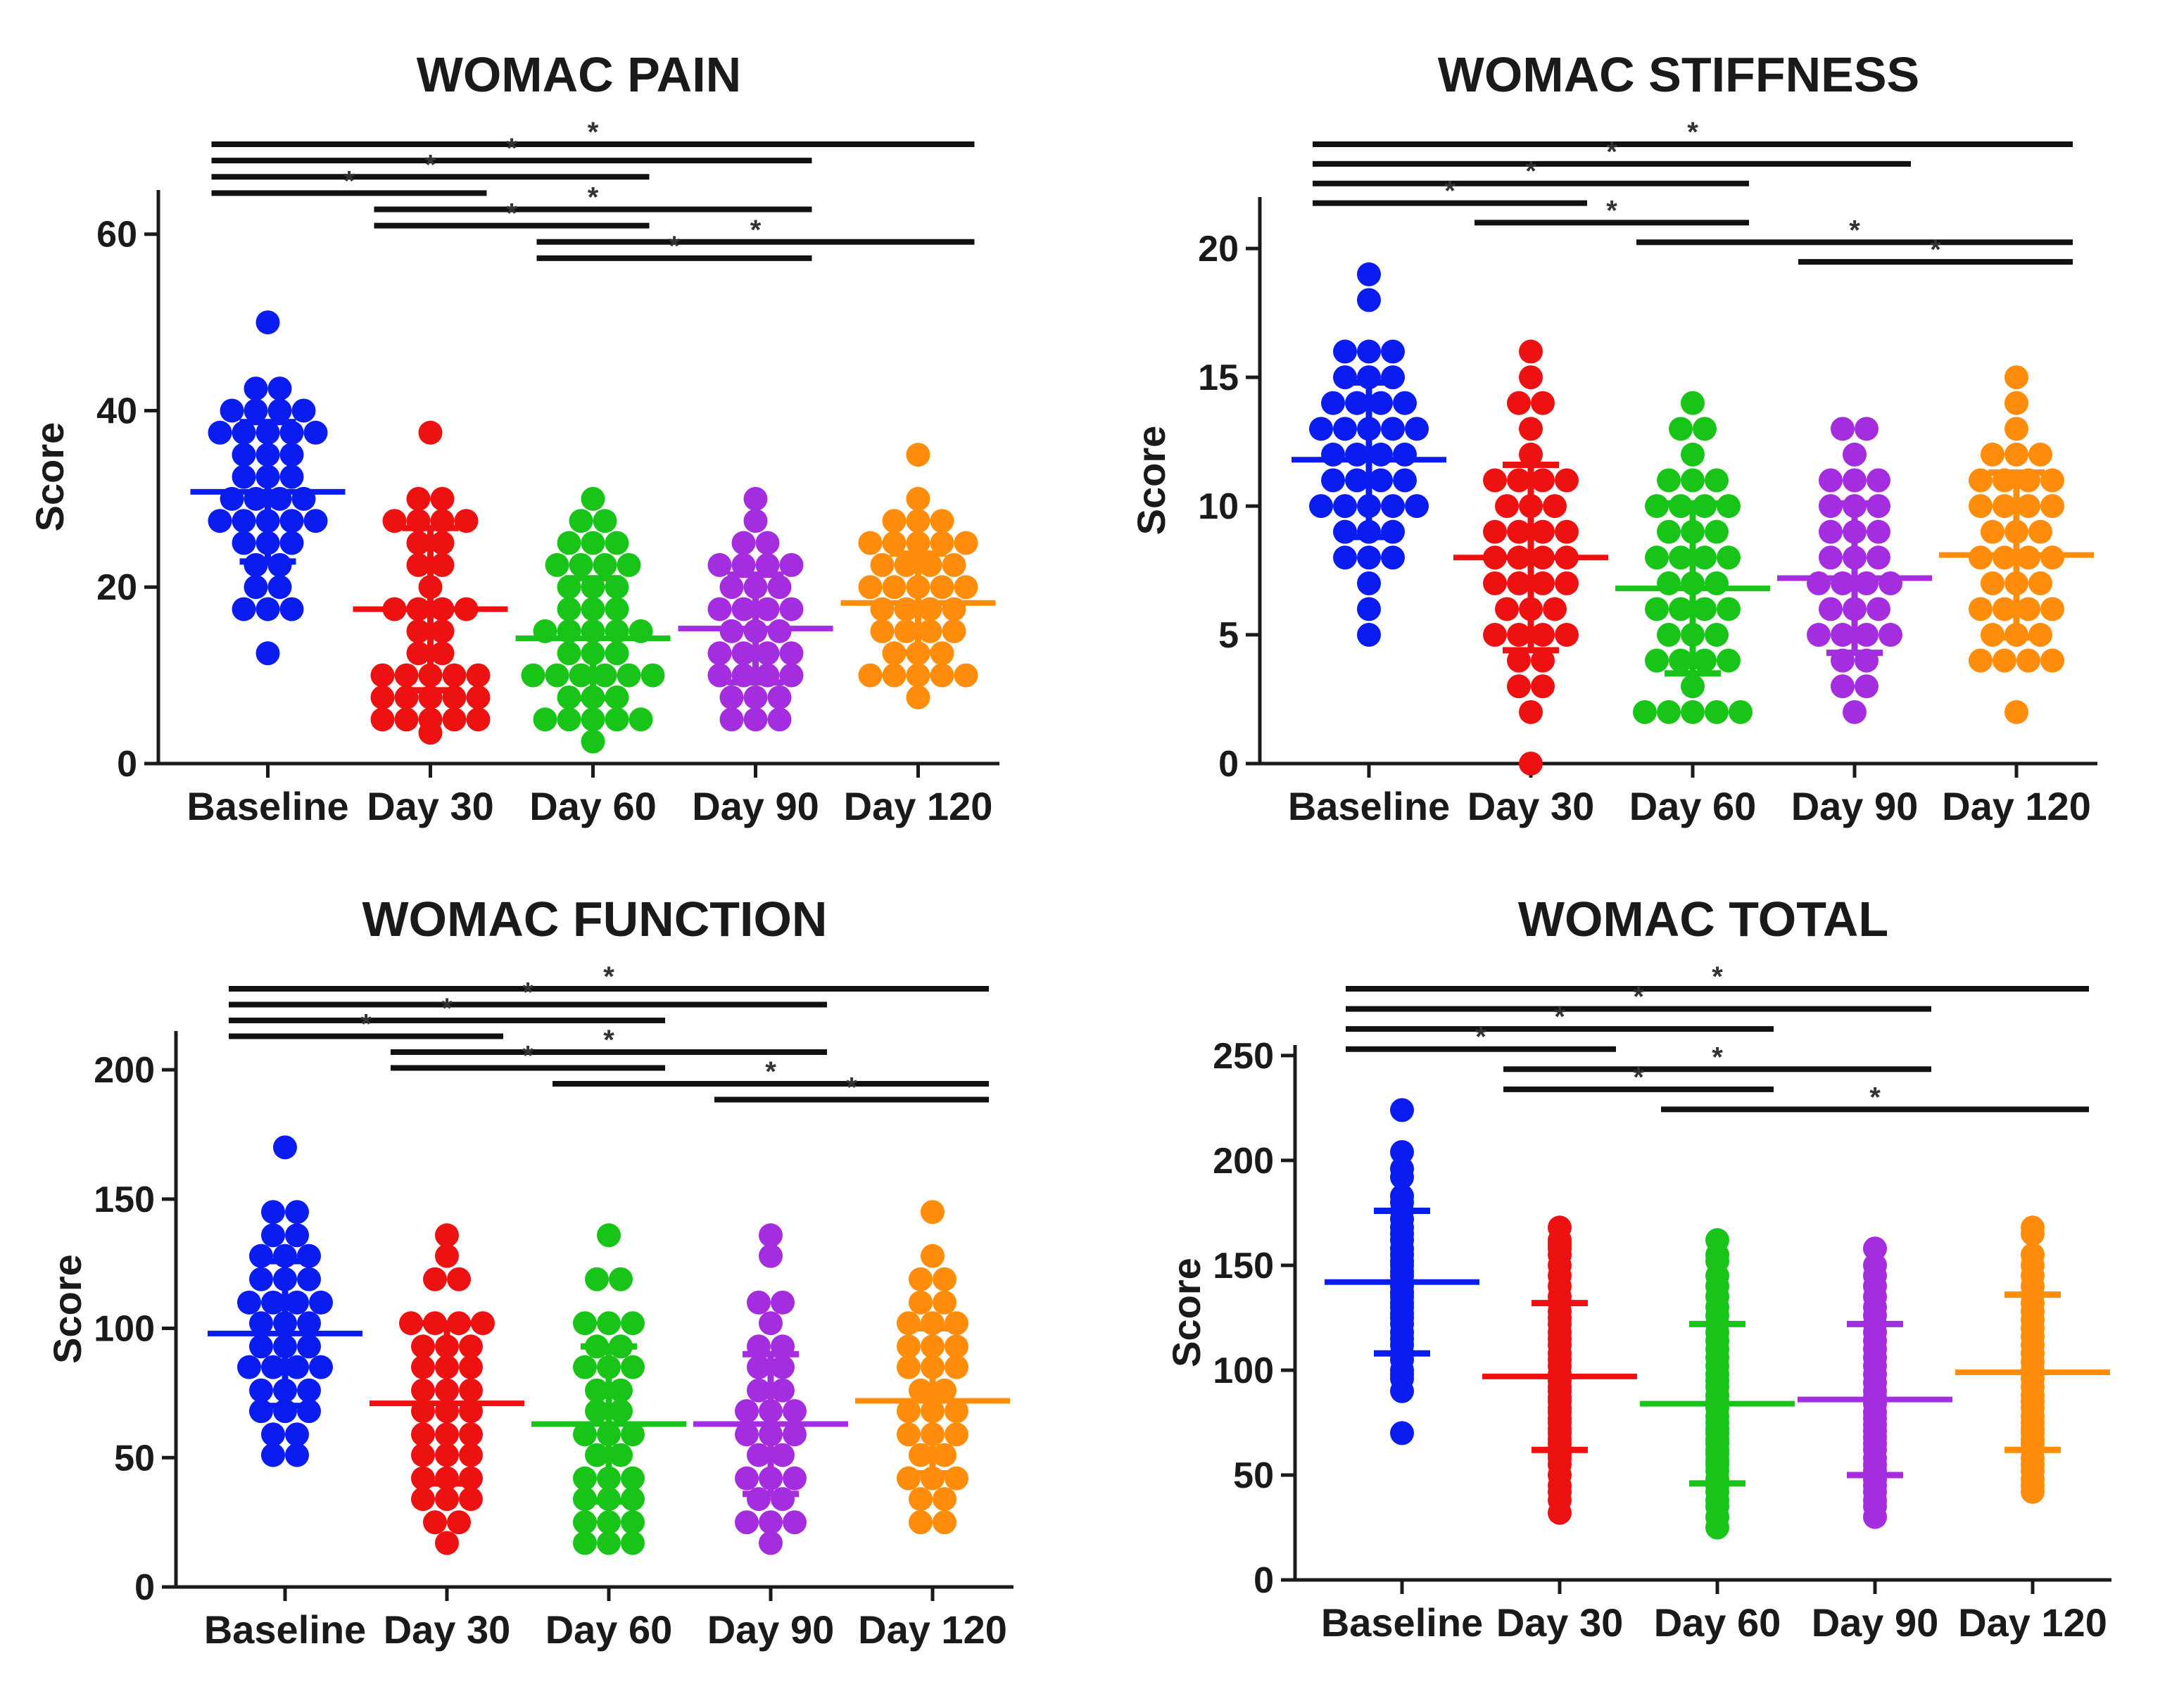  Describe the element at coordinates (1228, 635) in the screenshot. I see `y-tick-label: 5` at that location.